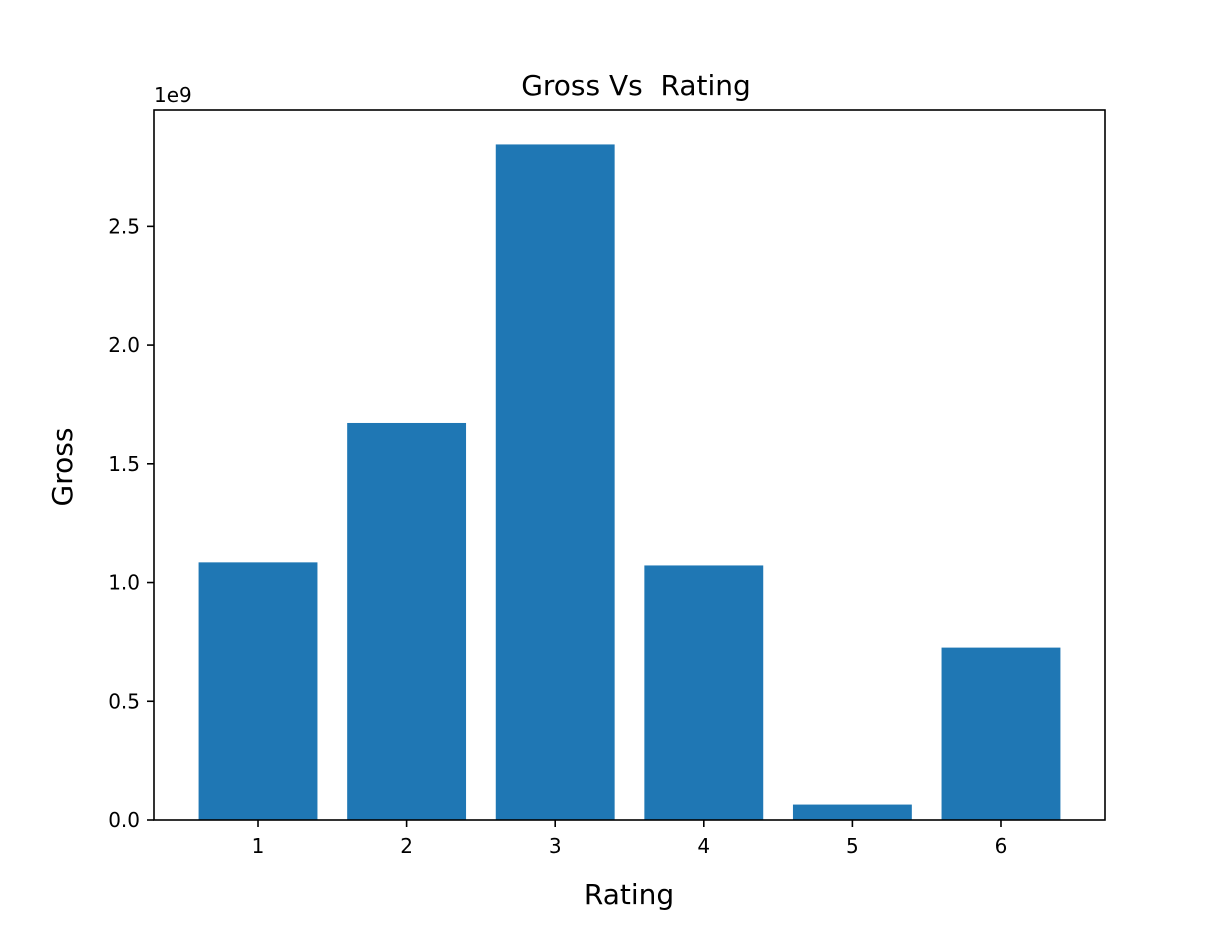 This screenshot has height=926, width=1228. I want to click on x-tick-label: 2, so click(406, 846).